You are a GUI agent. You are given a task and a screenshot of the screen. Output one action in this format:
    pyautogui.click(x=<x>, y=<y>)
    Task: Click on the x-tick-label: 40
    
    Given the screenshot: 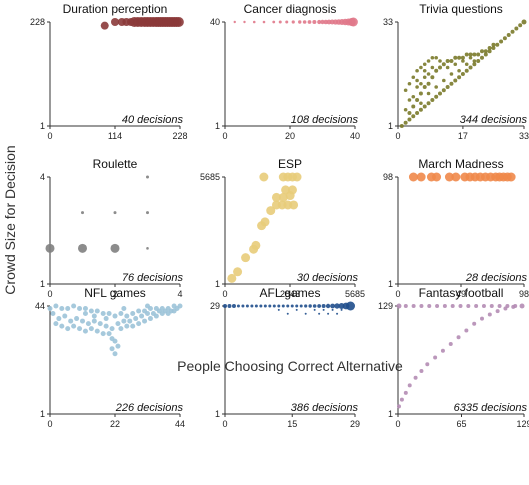 What is the action you would take?
    pyautogui.click(x=355, y=136)
    